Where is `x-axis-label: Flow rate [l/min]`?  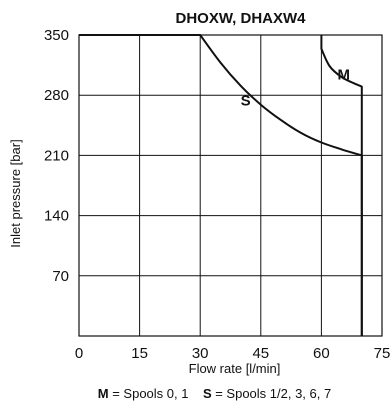 x-axis-label: Flow rate [l/min] is located at coordinates (235, 368).